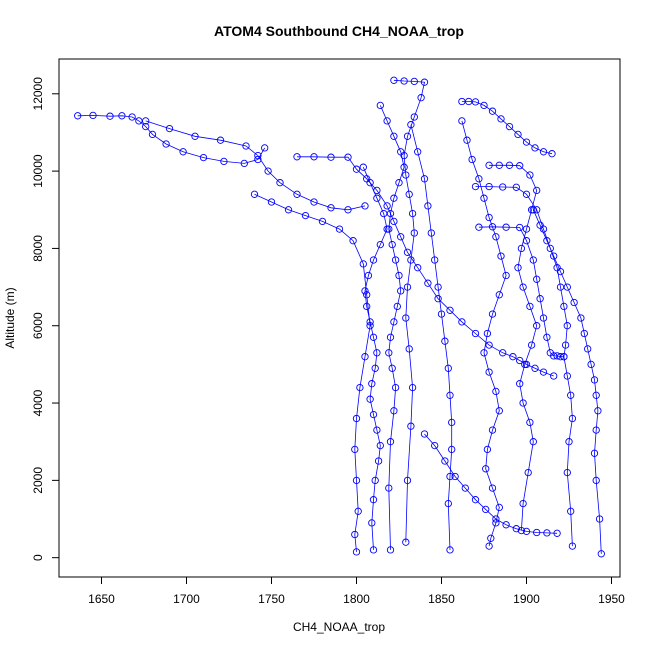 Image resolution: width=650 pixels, height=650 pixels. I want to click on chart-title: ATOM4 Southbound CH4_NOAA_trop, so click(339, 31).